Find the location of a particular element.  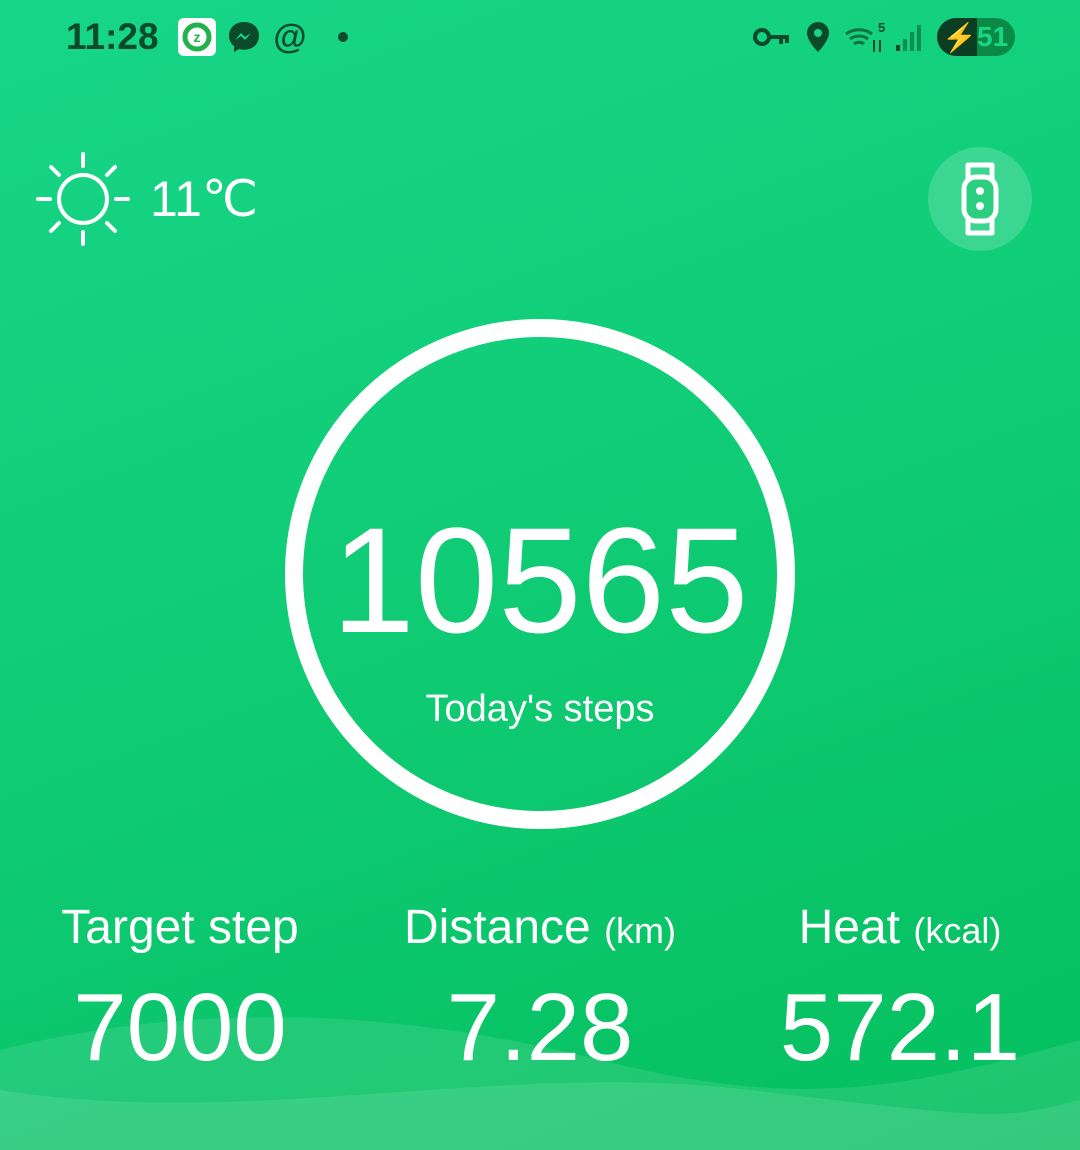

stat-target-step: Target step 7000 is located at coordinates (180, 991).